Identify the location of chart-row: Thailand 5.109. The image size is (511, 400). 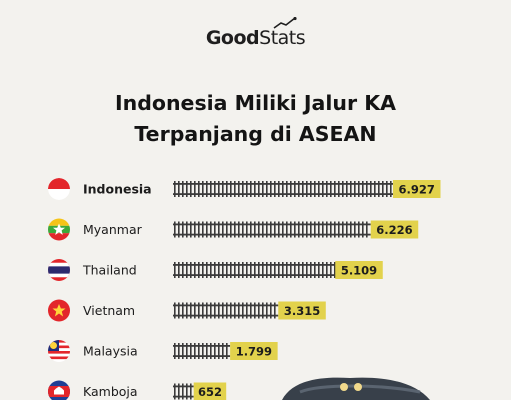
(215, 270).